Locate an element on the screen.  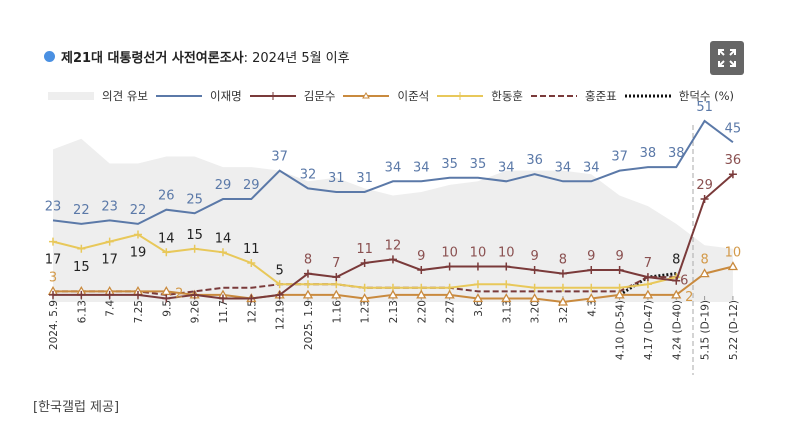
x-tick-label: 2.13 is located at coordinates (394, 311).